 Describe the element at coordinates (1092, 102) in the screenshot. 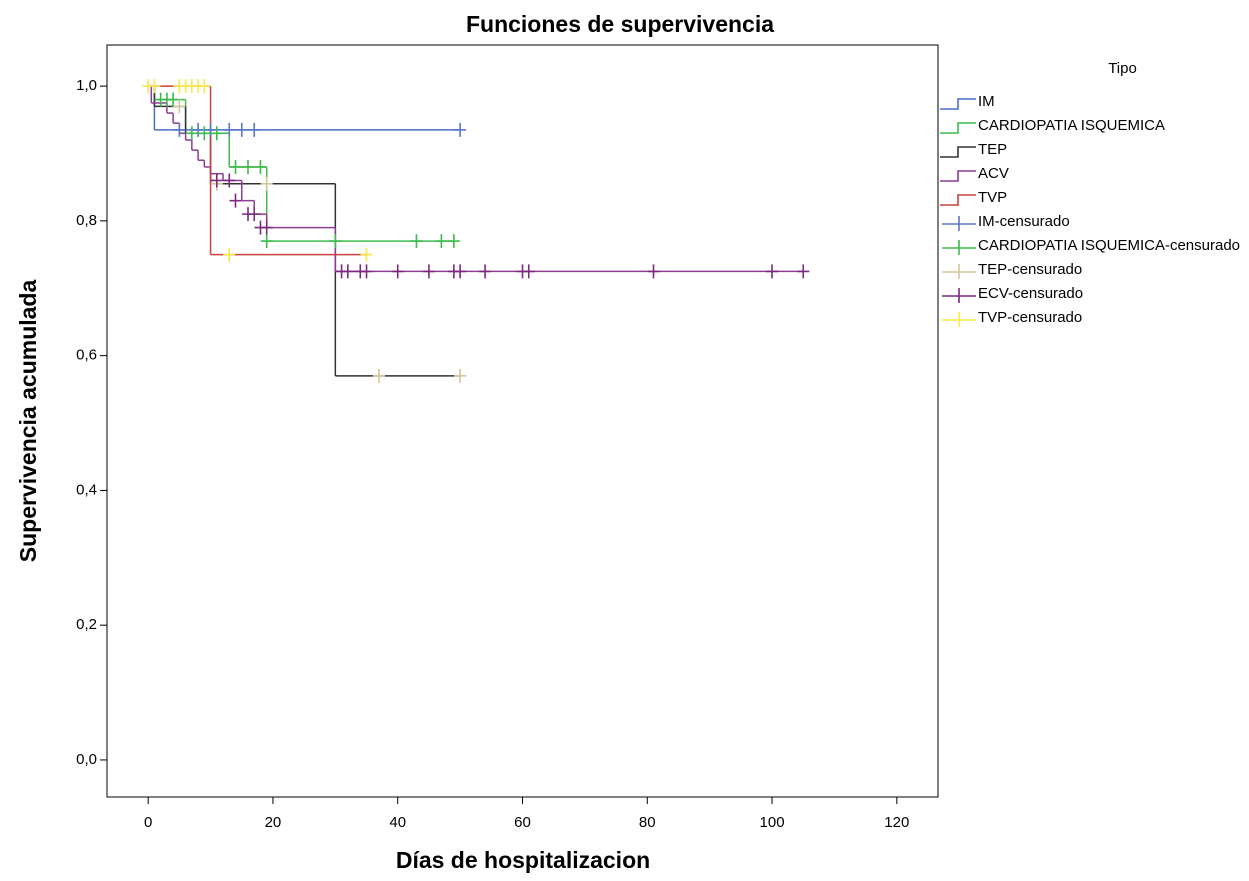

I see `legend-entry: IM` at that location.